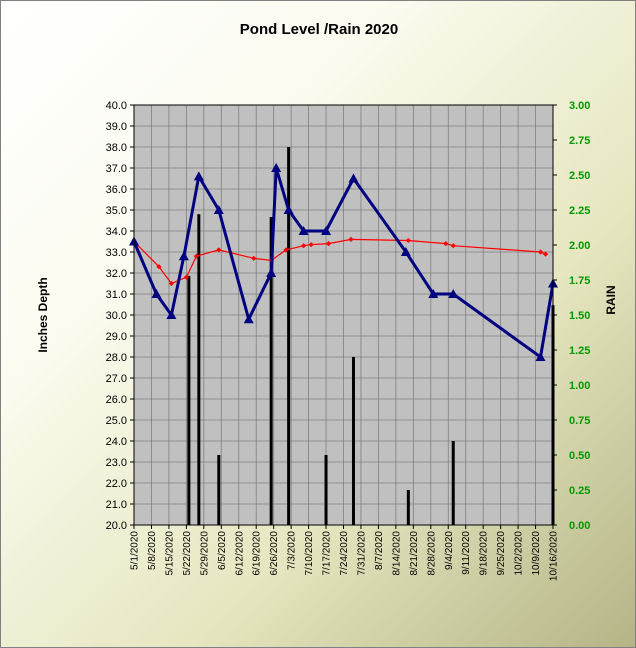  What do you see at coordinates (501, 553) in the screenshot?
I see `x-tick-label: 9/25/2020` at bounding box center [501, 553].